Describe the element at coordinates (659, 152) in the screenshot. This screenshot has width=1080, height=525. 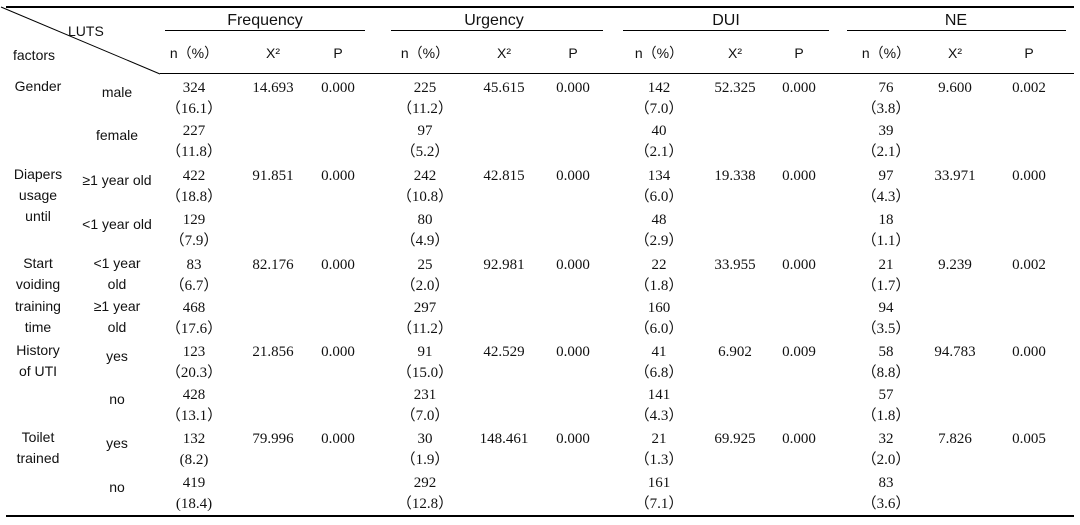
I see `n-percent-cell: （2.1）` at that location.